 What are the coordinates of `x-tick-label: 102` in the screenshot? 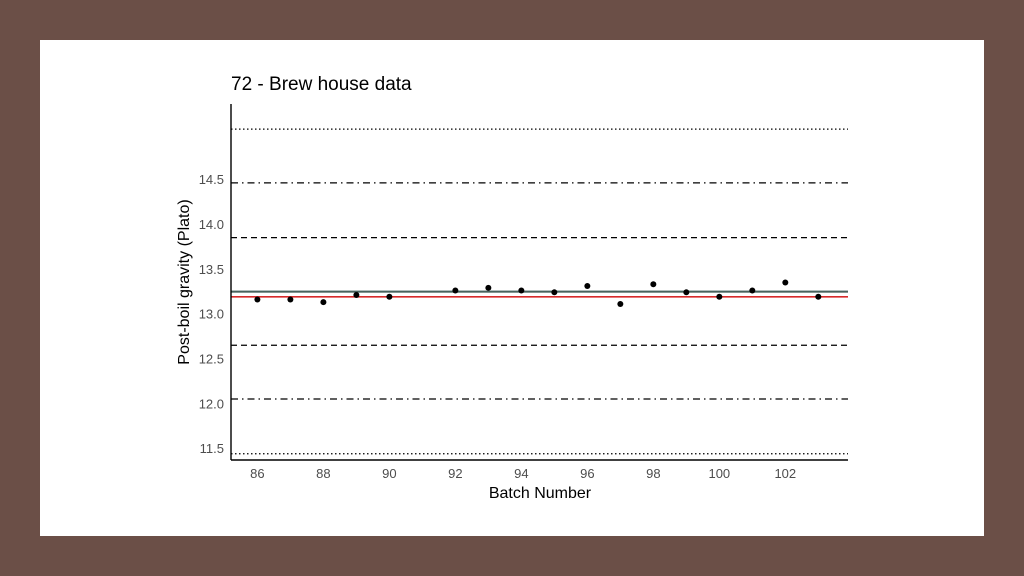 It's located at (785, 473).